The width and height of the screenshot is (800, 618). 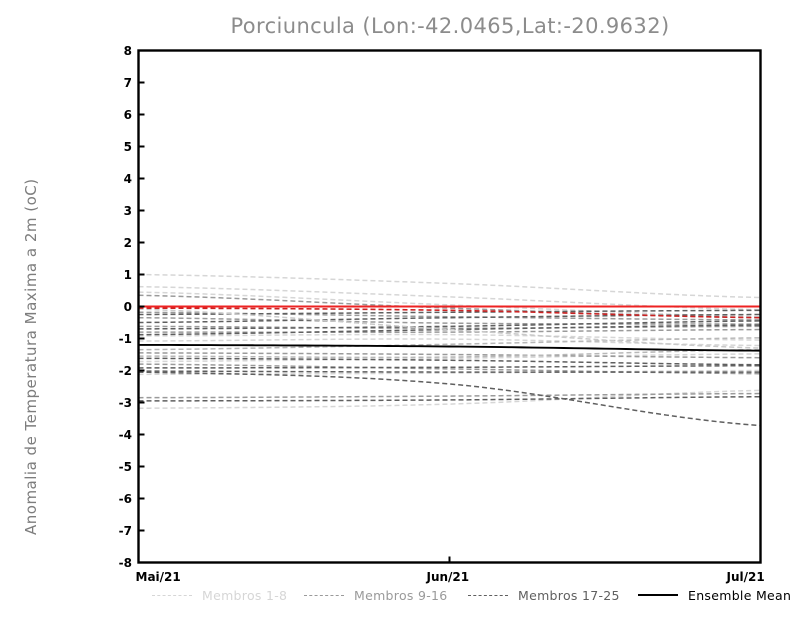 What do you see at coordinates (449, 313) in the screenshot?
I see `series-line-highlight` at bounding box center [449, 313].